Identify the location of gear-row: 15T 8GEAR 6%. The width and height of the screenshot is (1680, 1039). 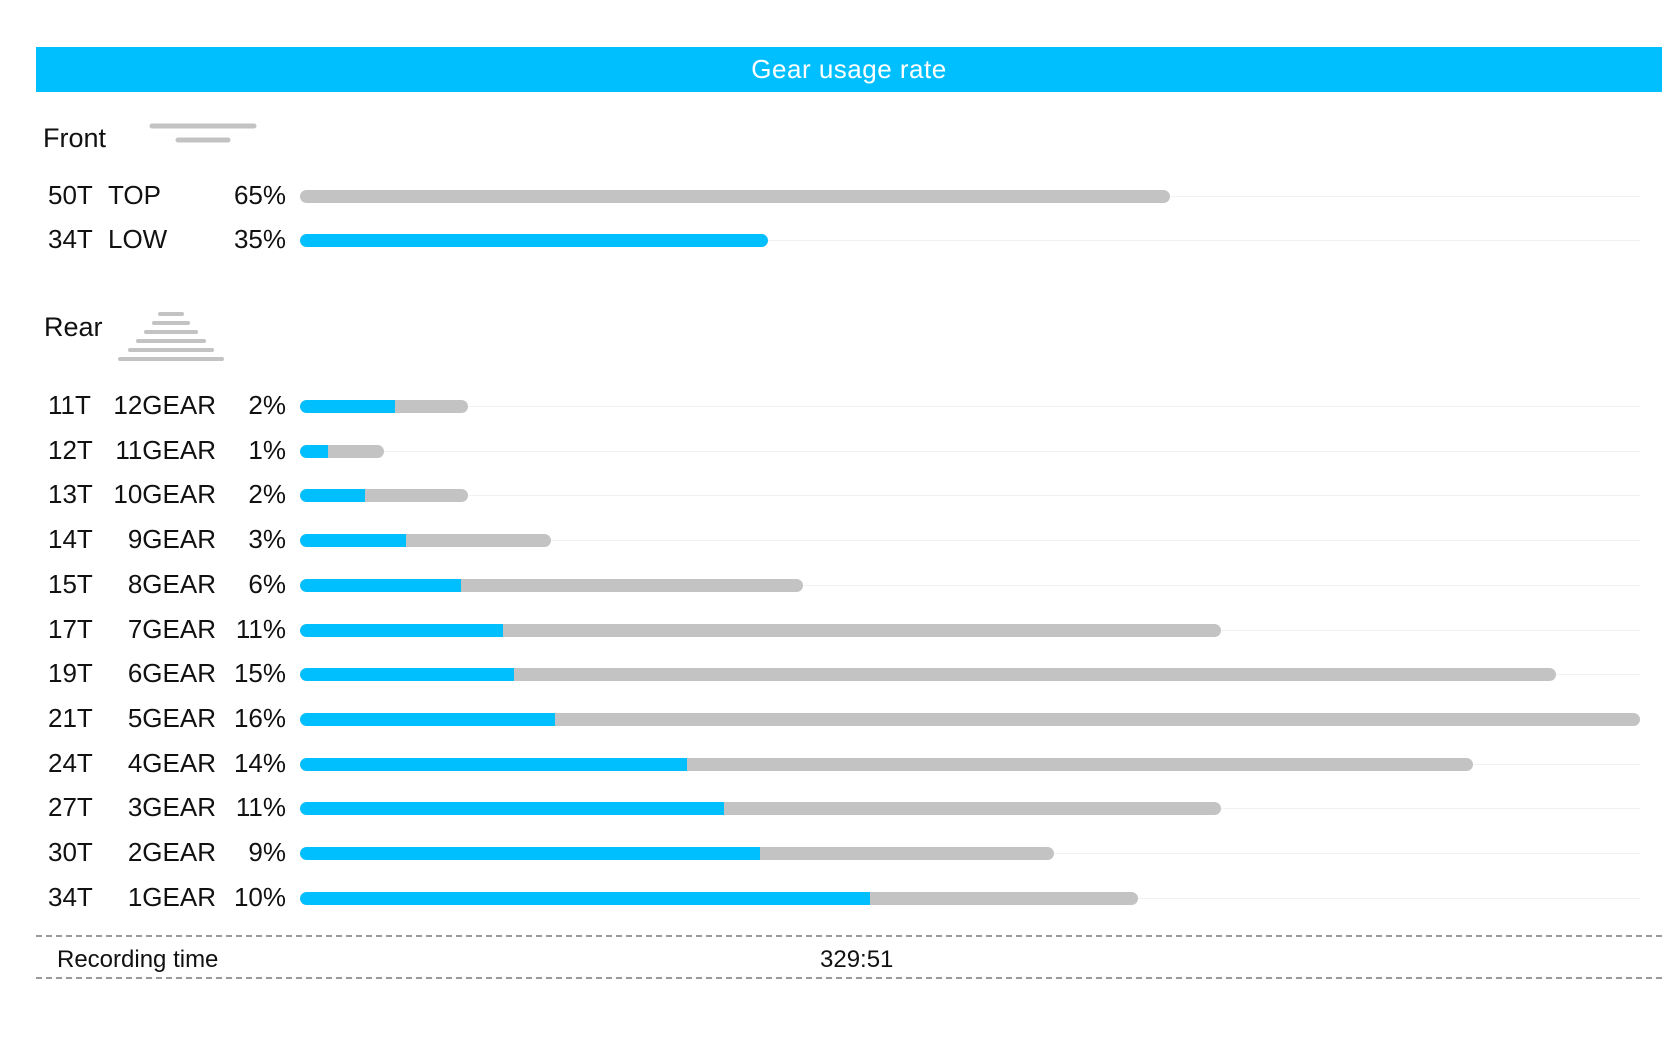
(840, 584).